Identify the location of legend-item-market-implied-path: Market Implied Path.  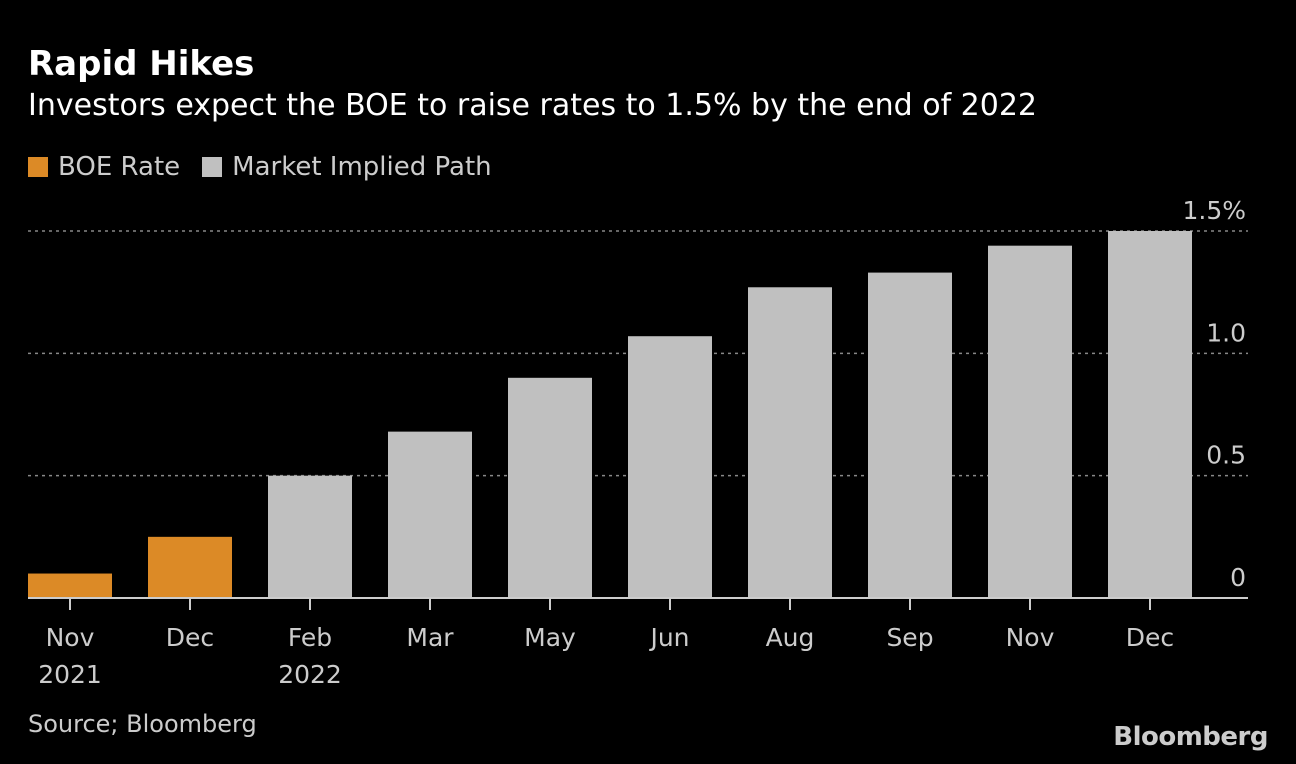
(347, 167).